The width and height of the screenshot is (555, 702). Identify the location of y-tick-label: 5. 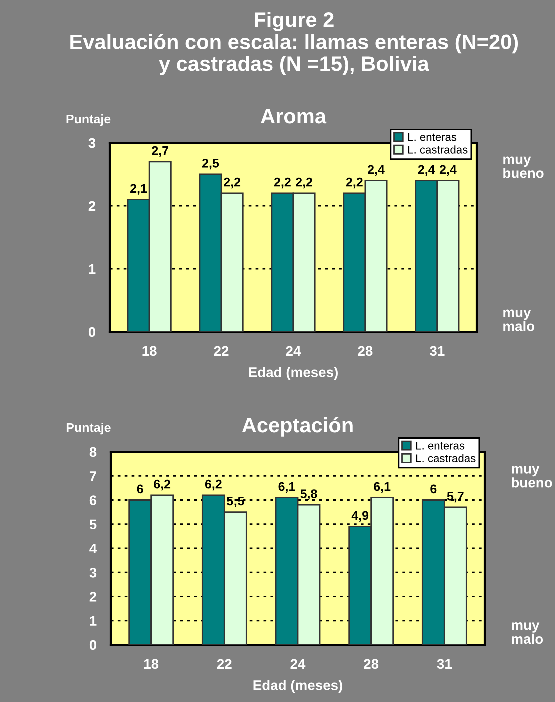
(93, 525).